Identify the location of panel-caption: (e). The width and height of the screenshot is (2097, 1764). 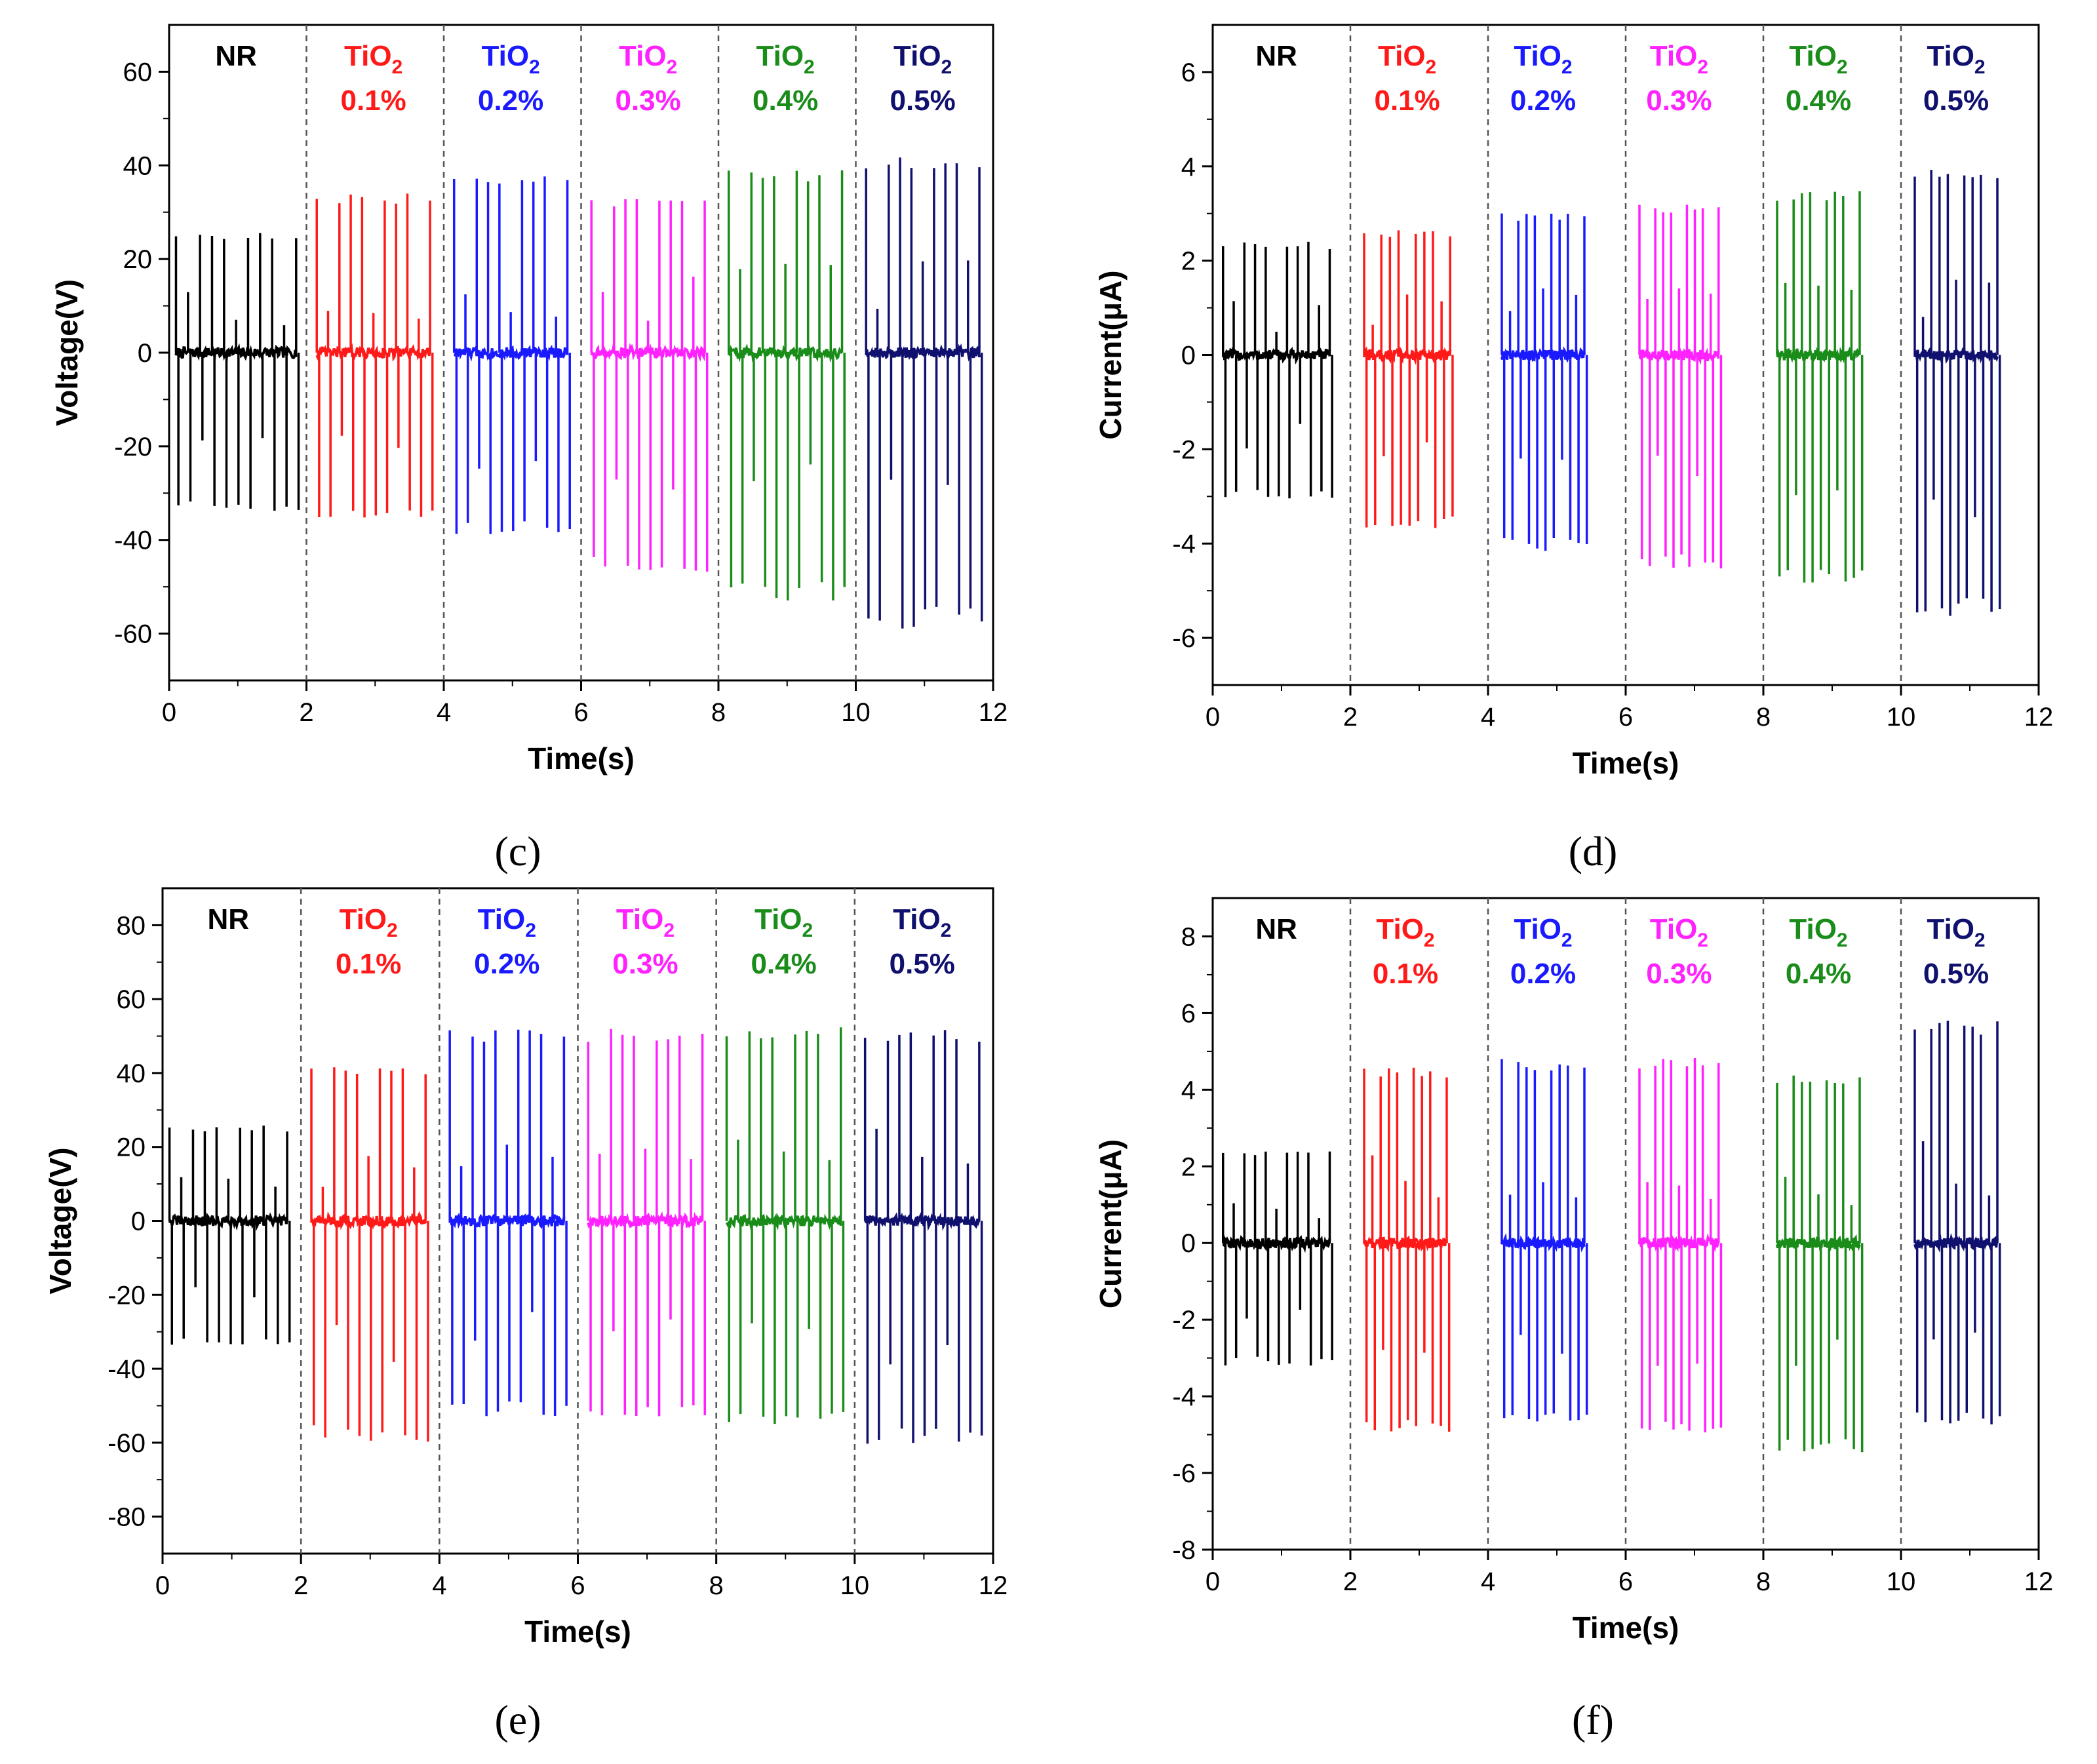
(517, 1719).